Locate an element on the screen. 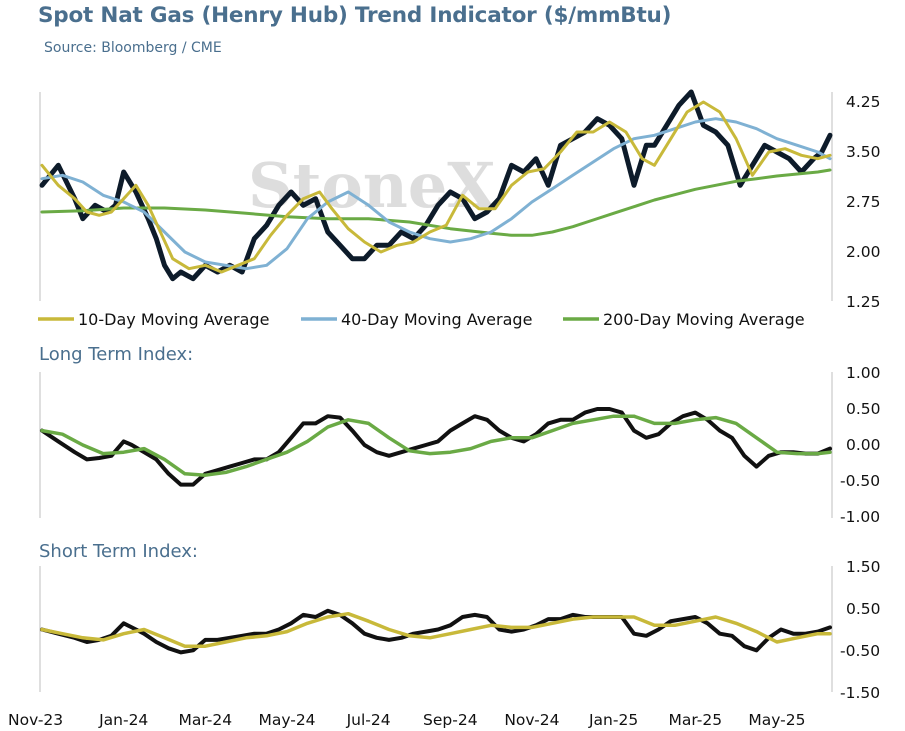 The width and height of the screenshot is (905, 731). x-tick-label: Mar-24 is located at coordinates (206, 720).